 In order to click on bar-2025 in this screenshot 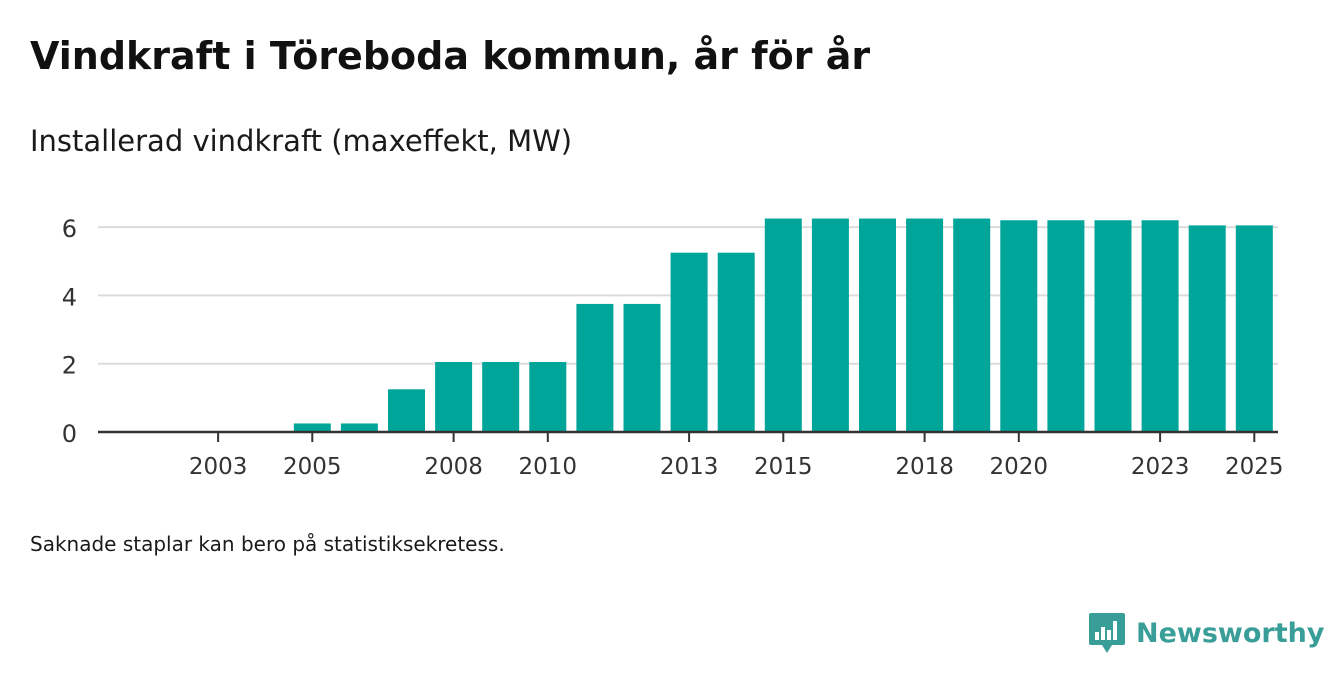, I will do `click(1254, 328)`.